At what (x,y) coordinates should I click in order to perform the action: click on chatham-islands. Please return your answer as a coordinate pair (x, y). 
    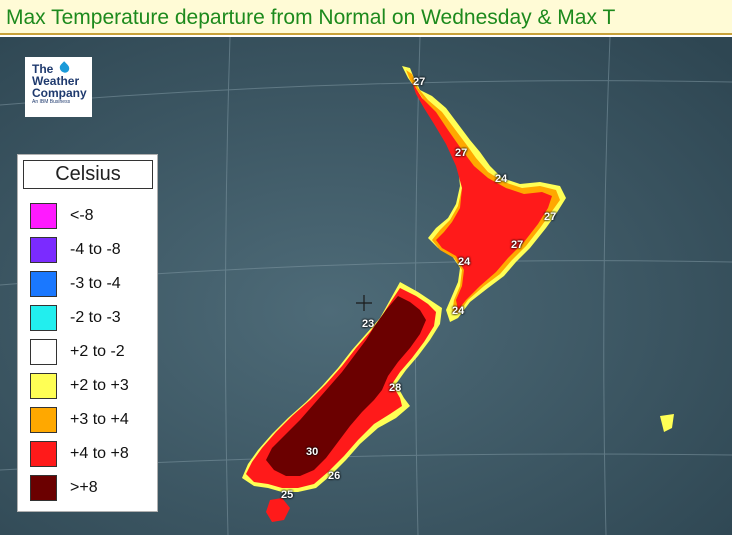
    Looking at the image, I should click on (667, 423).